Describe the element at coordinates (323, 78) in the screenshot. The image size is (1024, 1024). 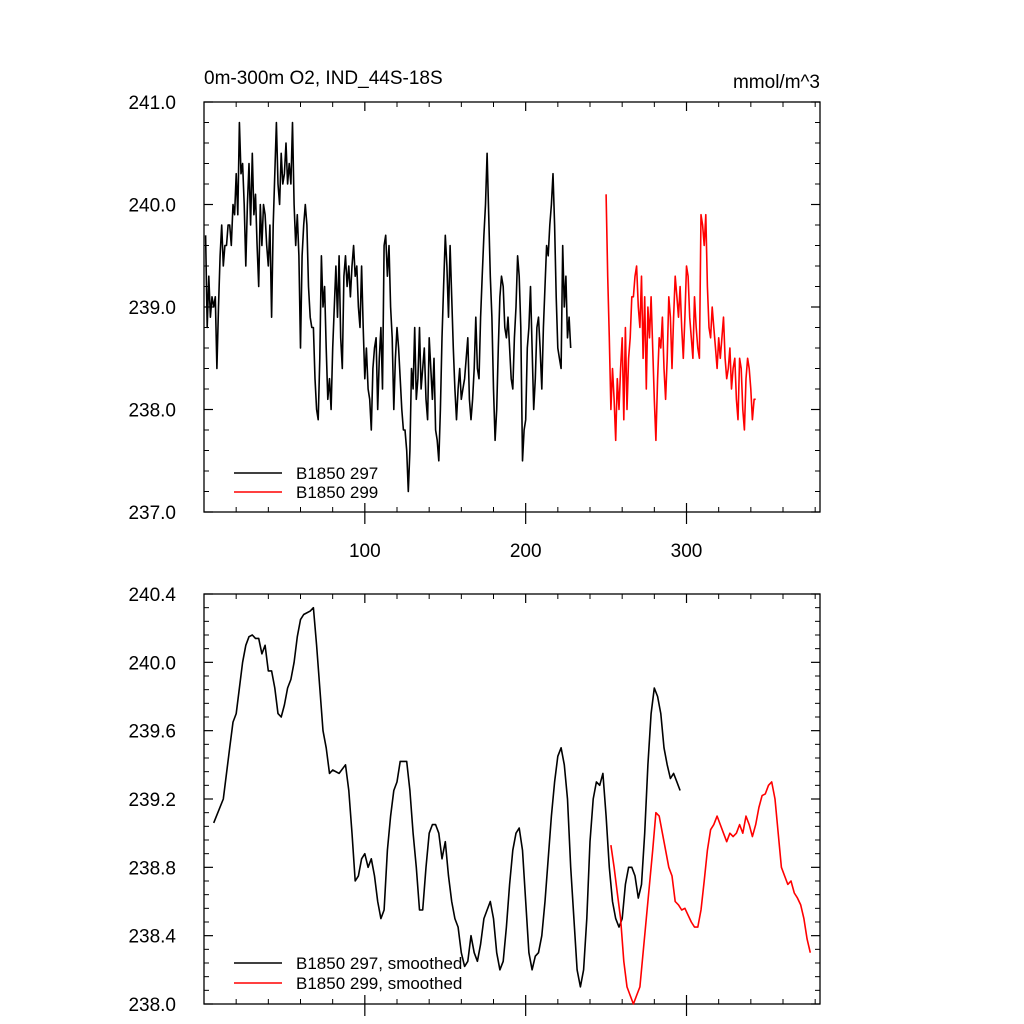
I see `chart-title: 0m-300m O2, IND_44S-18S` at that location.